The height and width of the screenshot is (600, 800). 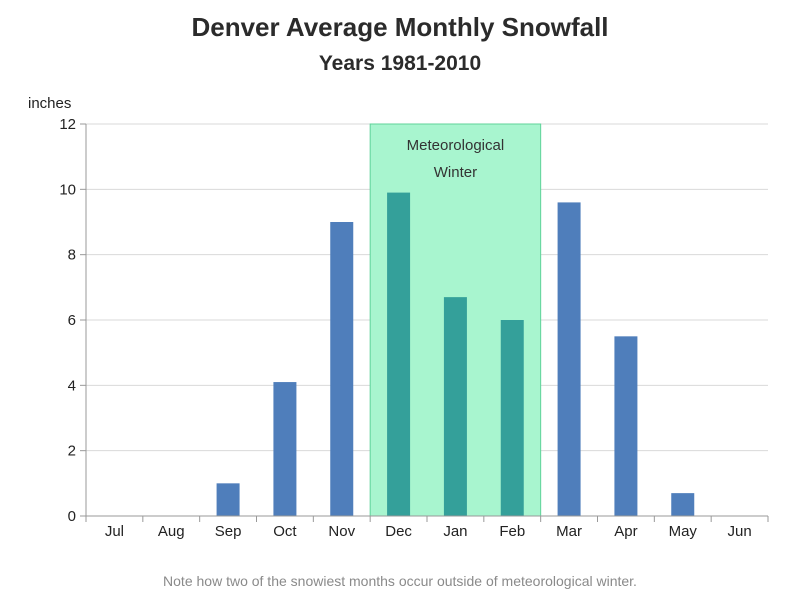 What do you see at coordinates (569, 359) in the screenshot?
I see `bar-mar` at bounding box center [569, 359].